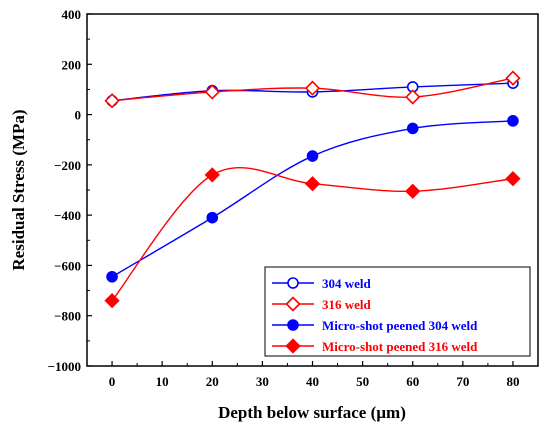  I want to click on y-axis-title: Residual Stress (MPa), so click(18, 189).